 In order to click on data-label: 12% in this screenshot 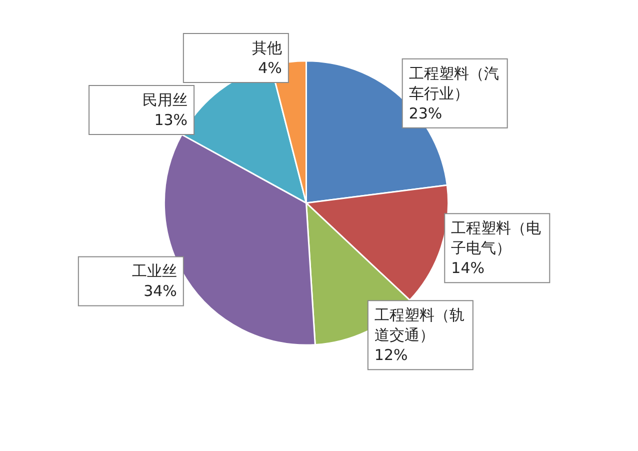, I will do `click(391, 355)`.